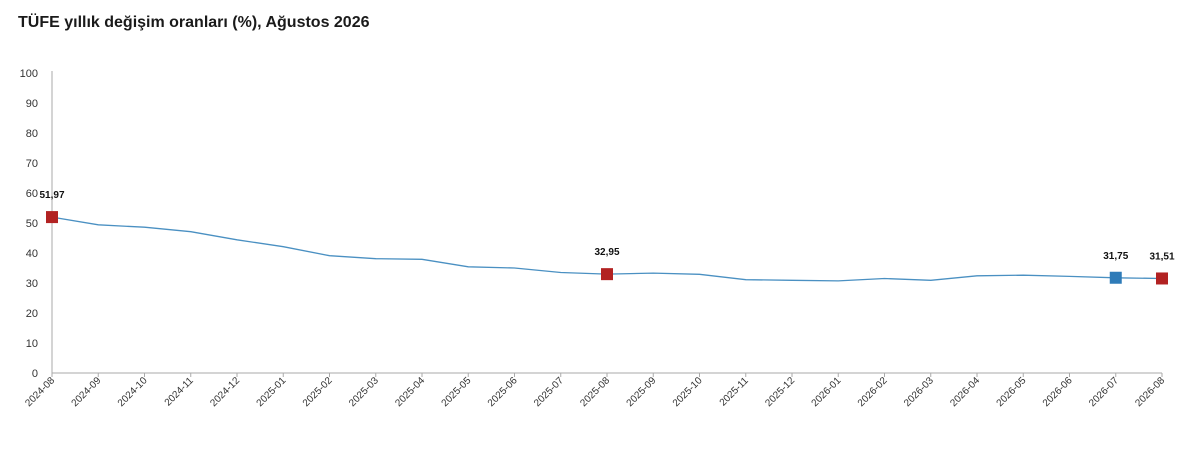  What do you see at coordinates (1150, 392) in the screenshot?
I see `x-tick-label: 2026-08` at bounding box center [1150, 392].